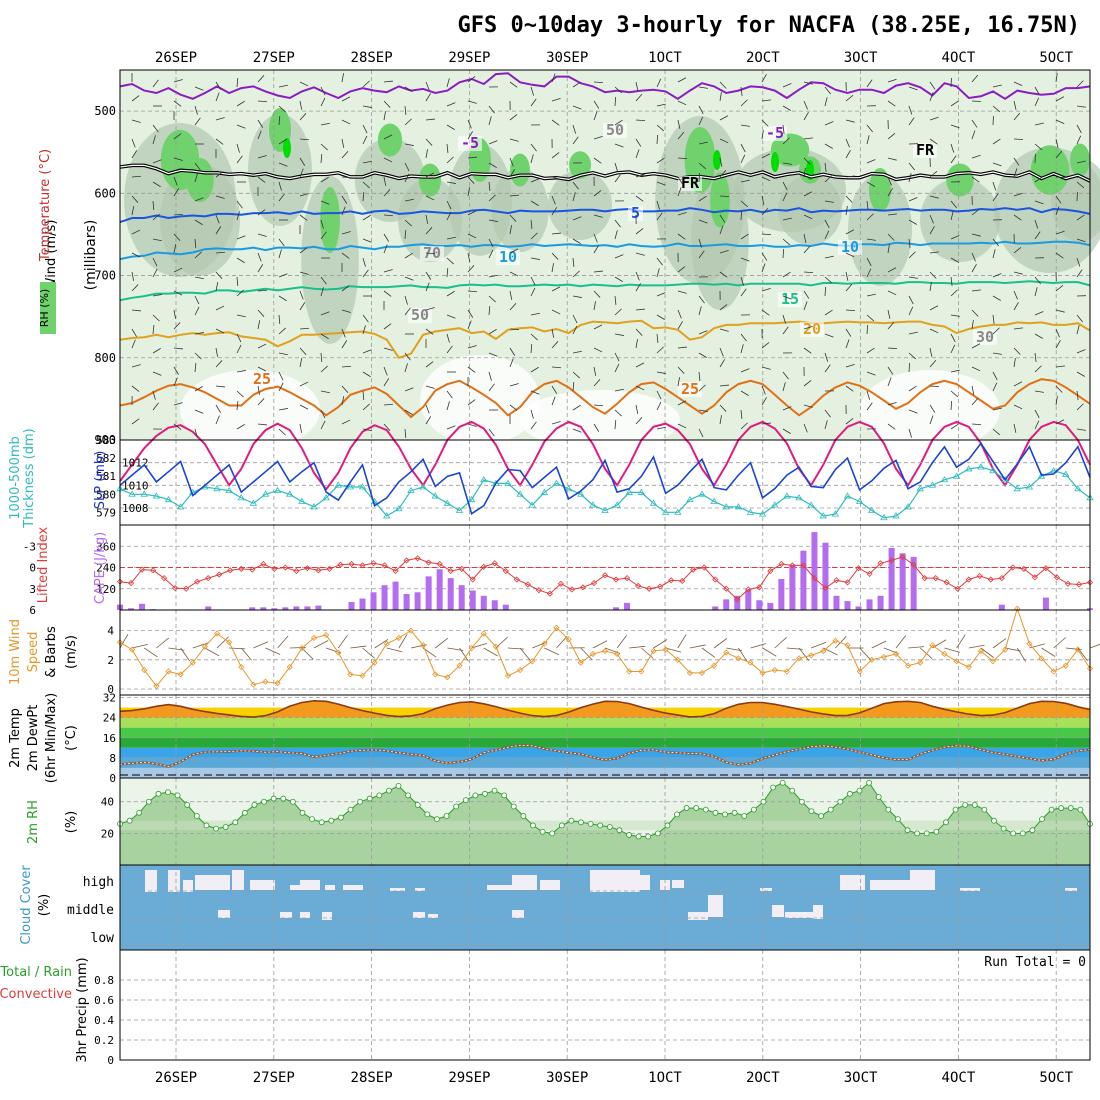 This screenshot has width=1100, height=1100. What do you see at coordinates (850, 247) in the screenshot?
I see `isotherm-label: 10` at bounding box center [850, 247].